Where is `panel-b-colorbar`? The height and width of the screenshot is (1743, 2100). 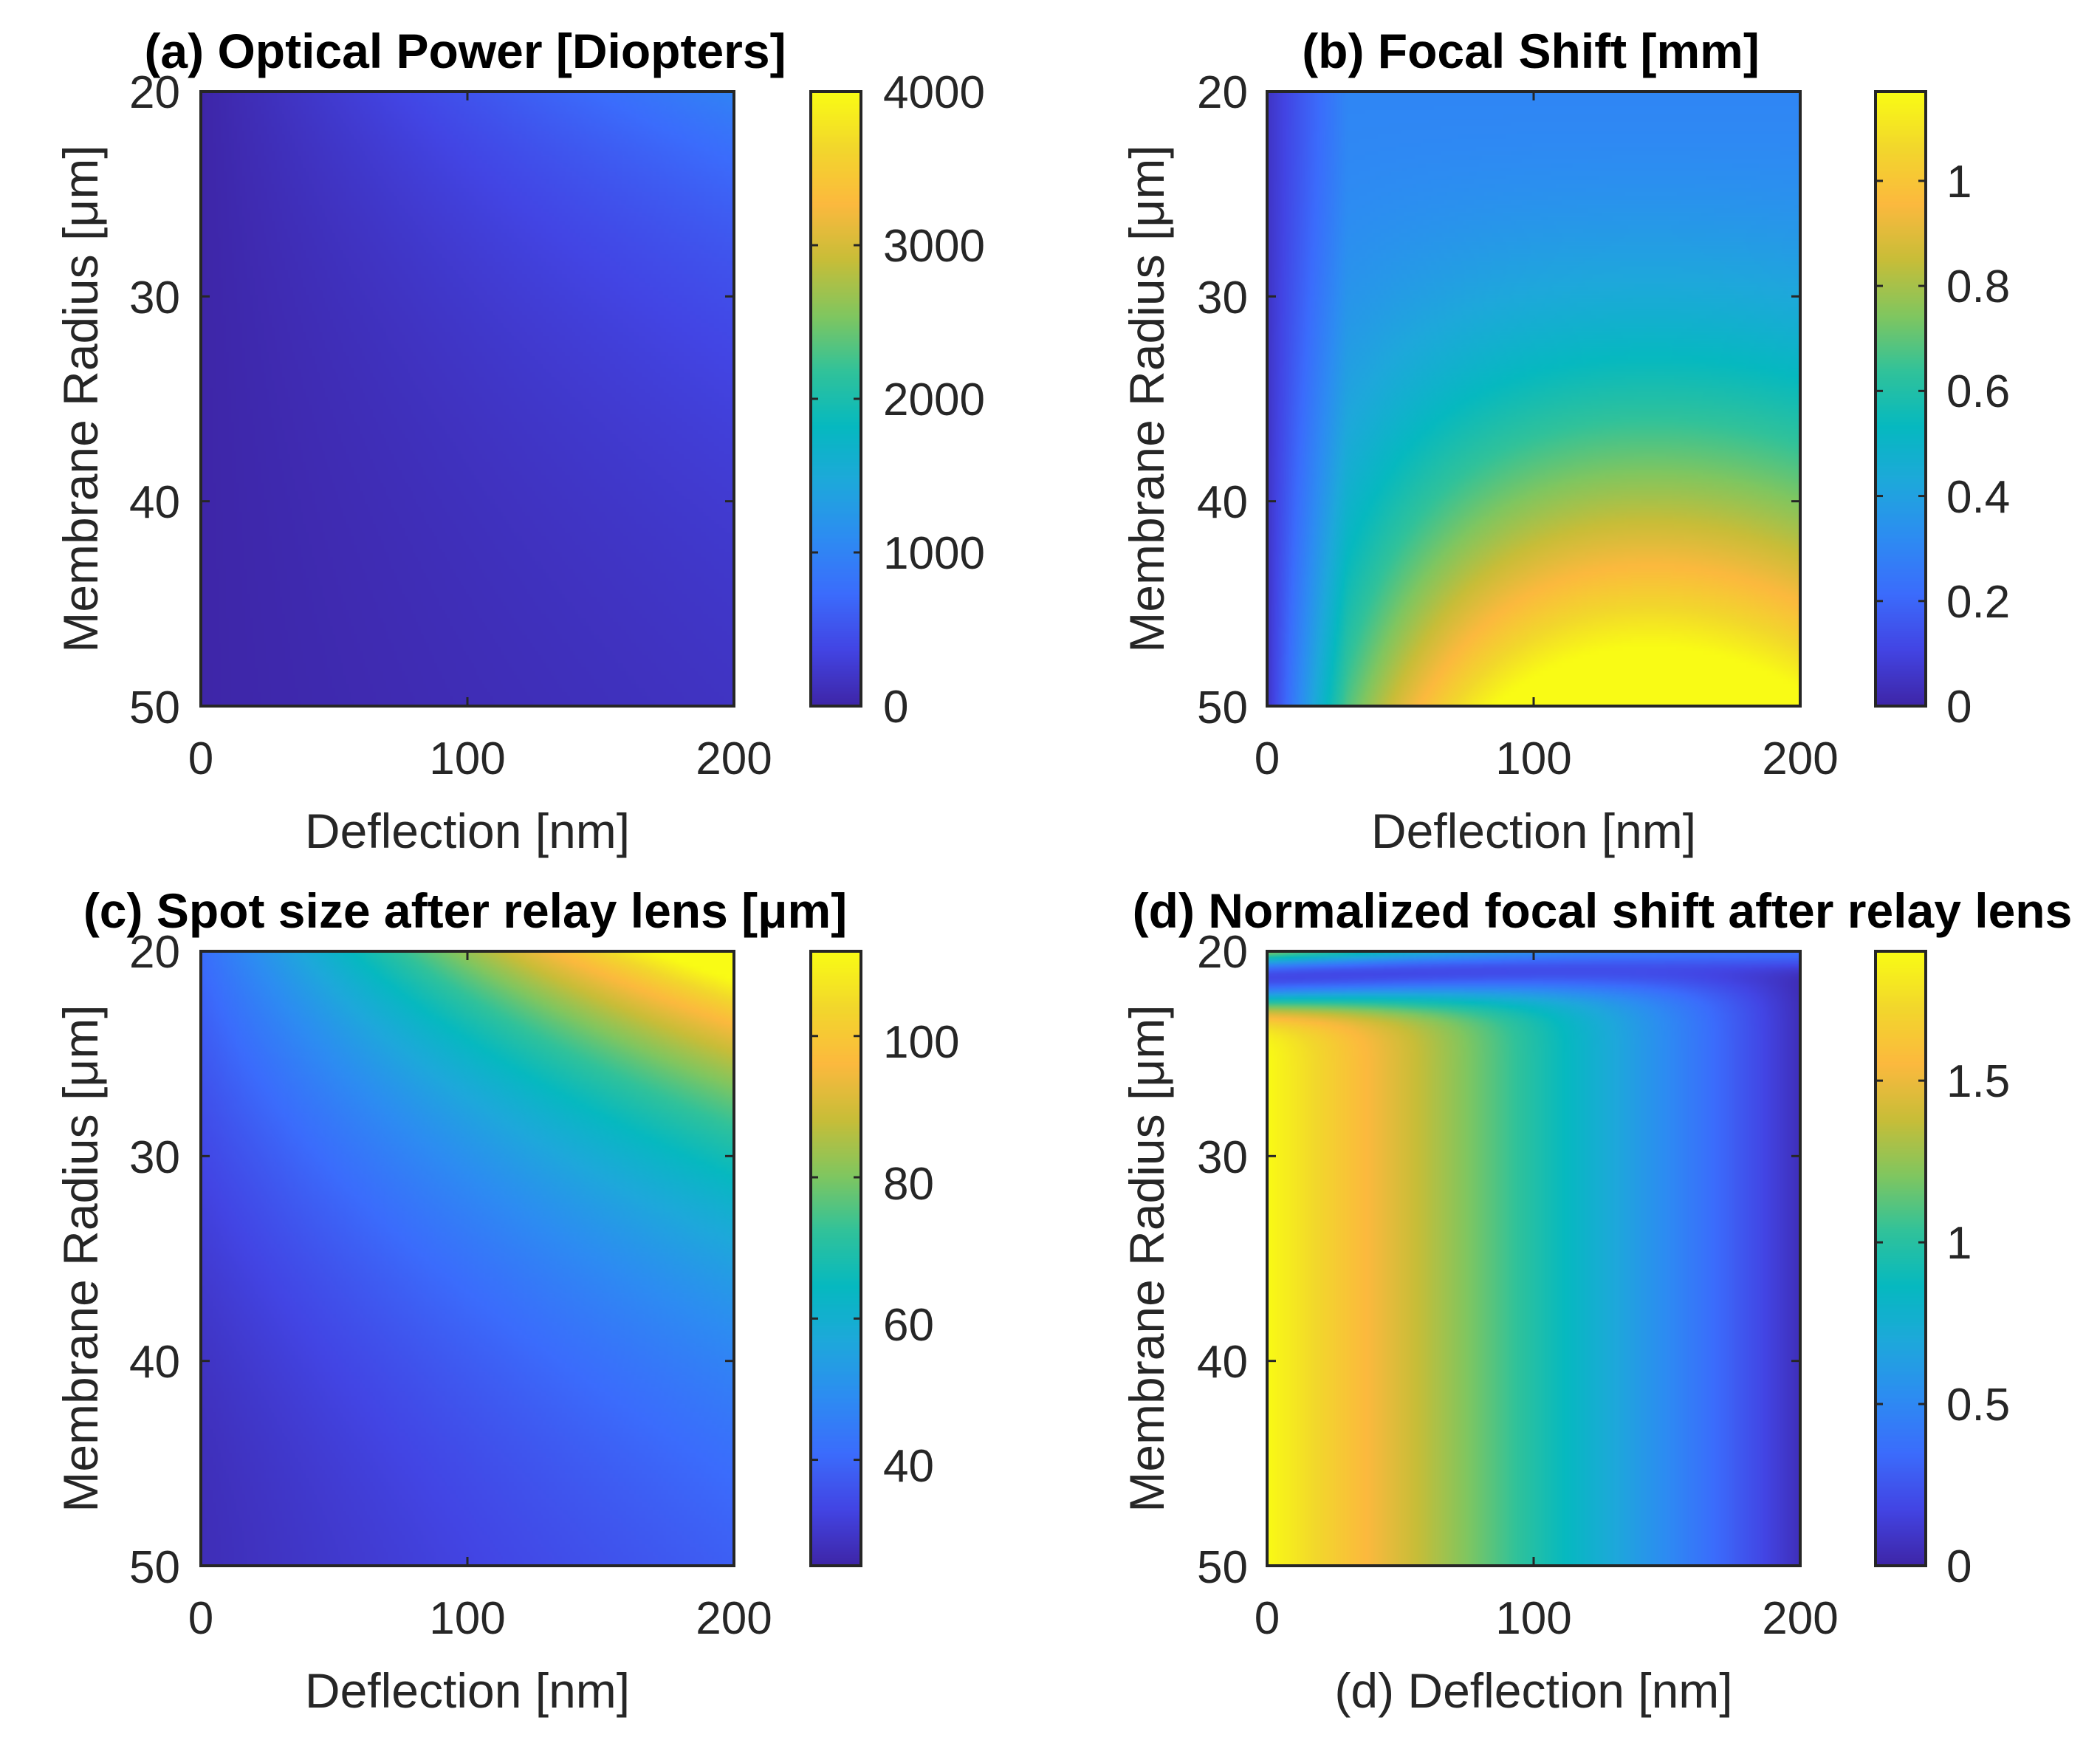 panel-b-colorbar is located at coordinates (1901, 399).